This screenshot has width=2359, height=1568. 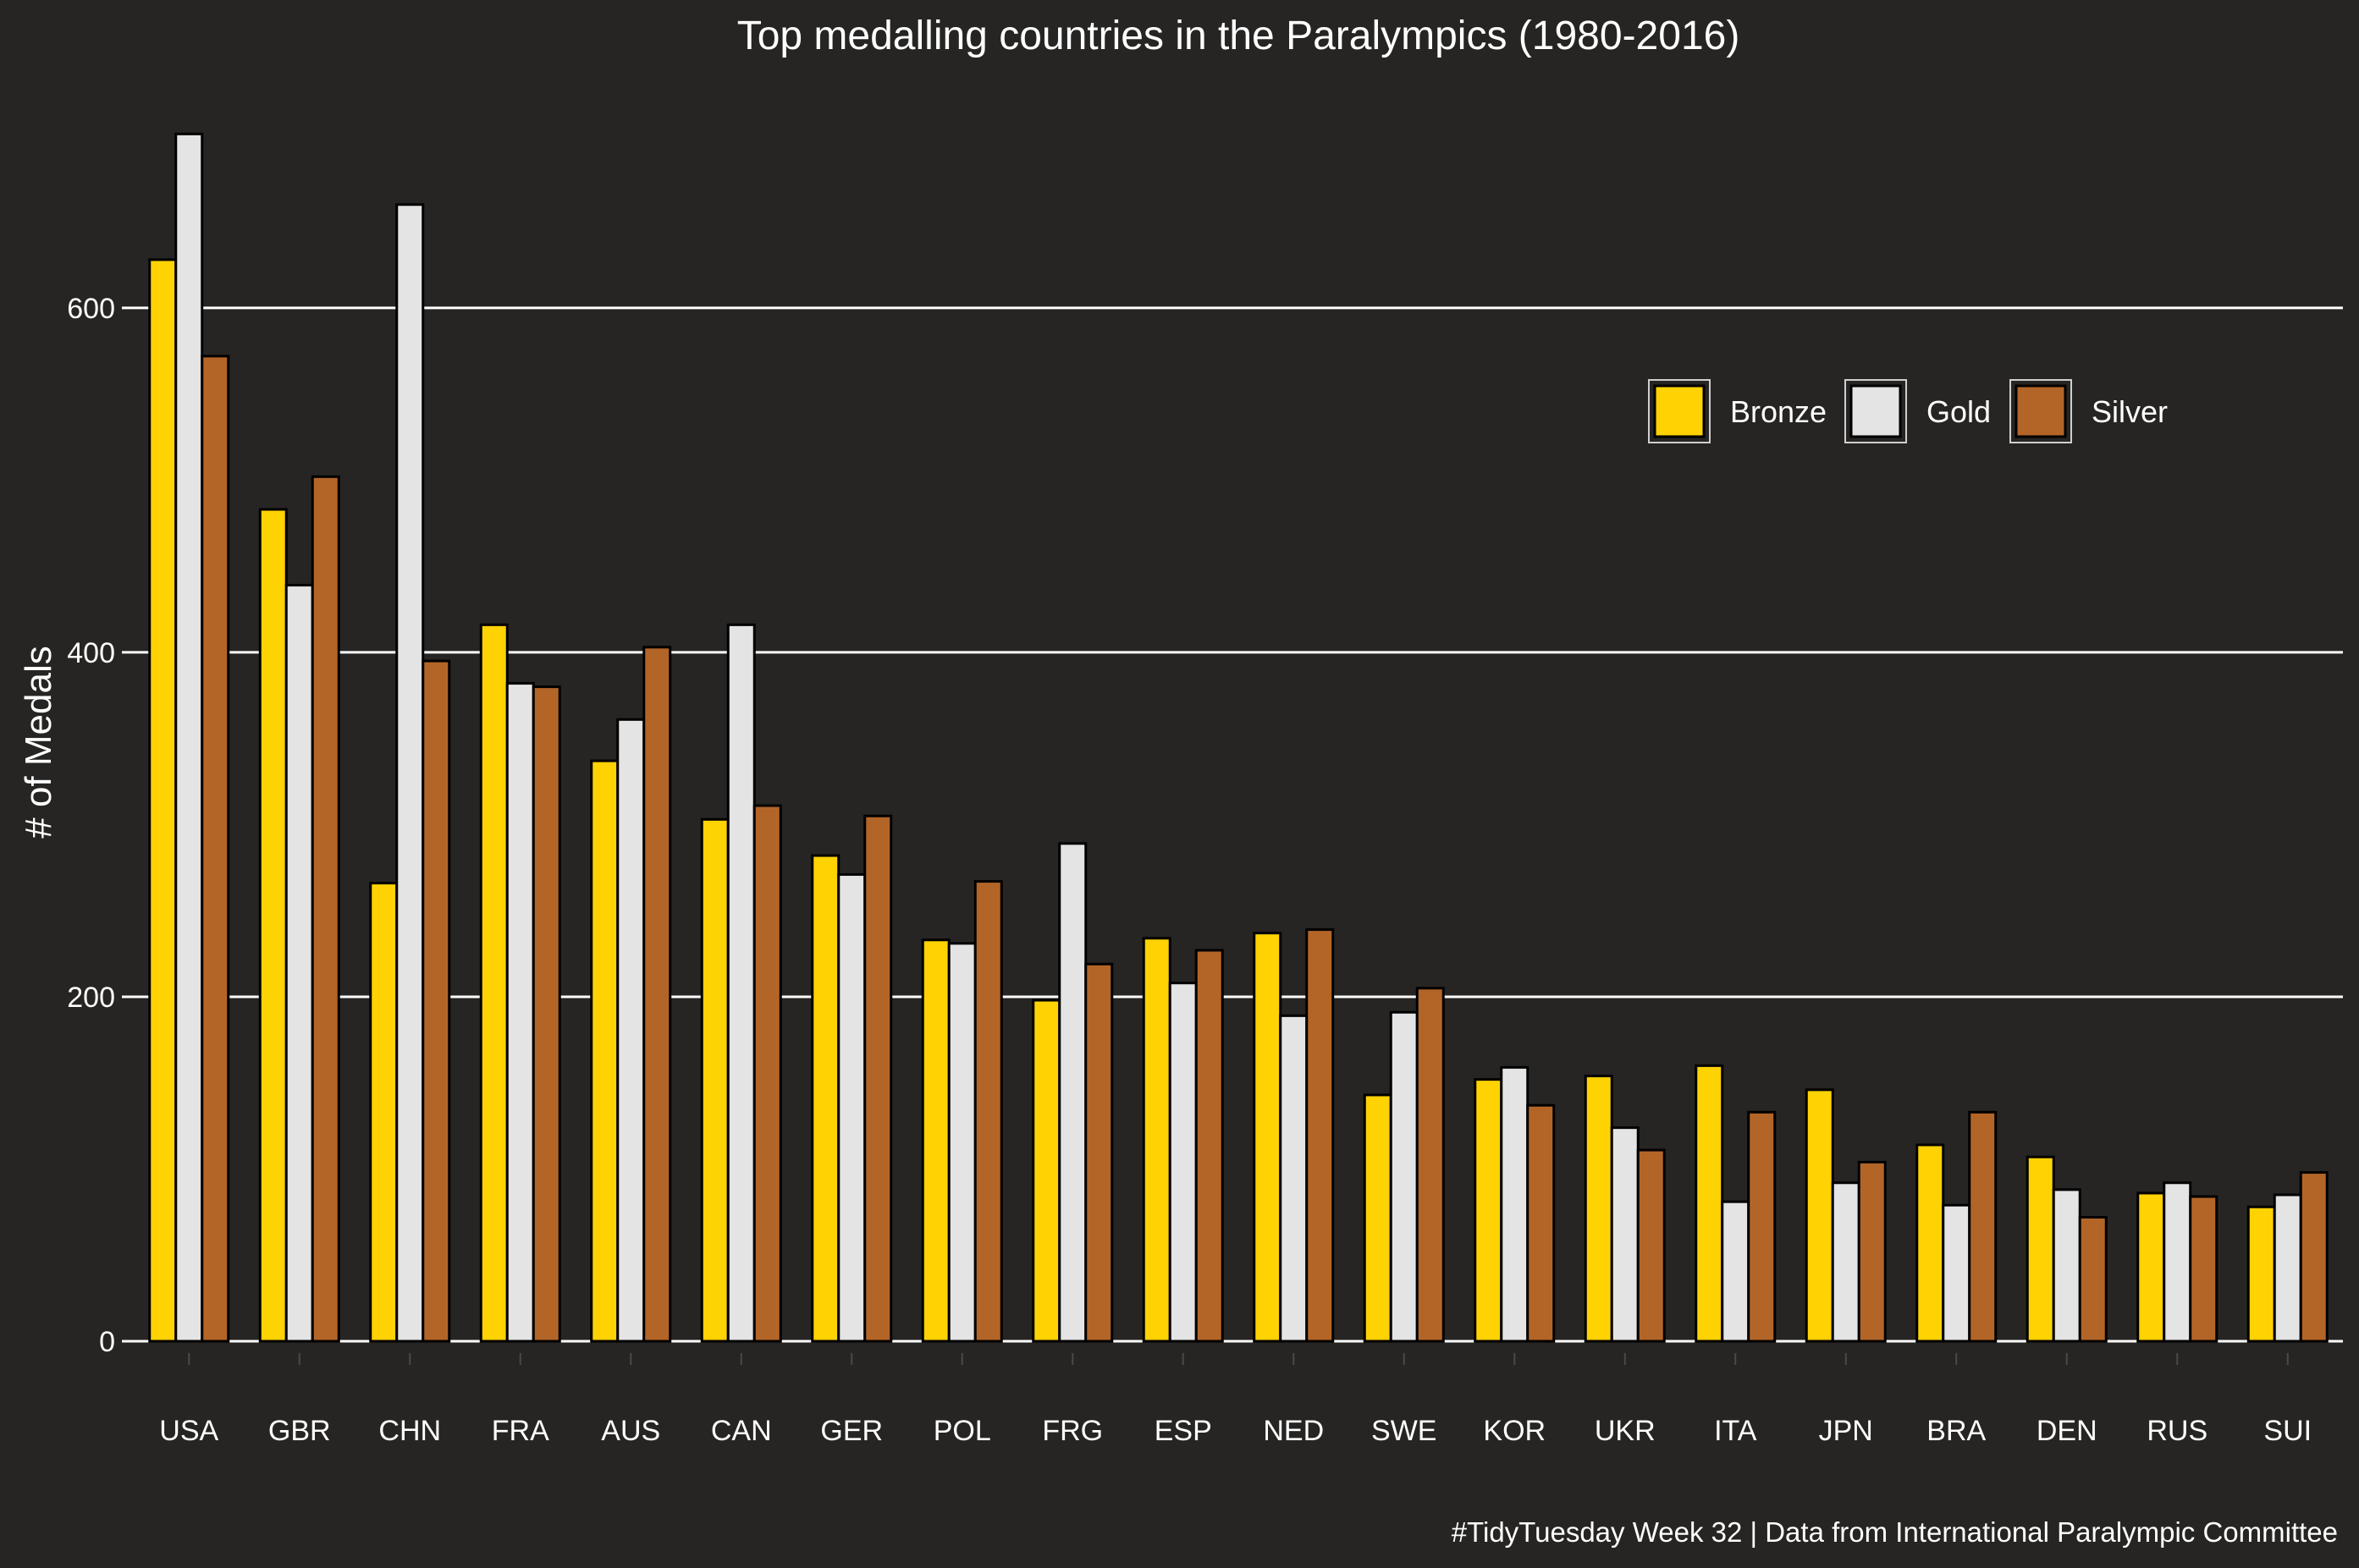 What do you see at coordinates (741, 1431) in the screenshot?
I see `x-tick-label-can: CAN` at bounding box center [741, 1431].